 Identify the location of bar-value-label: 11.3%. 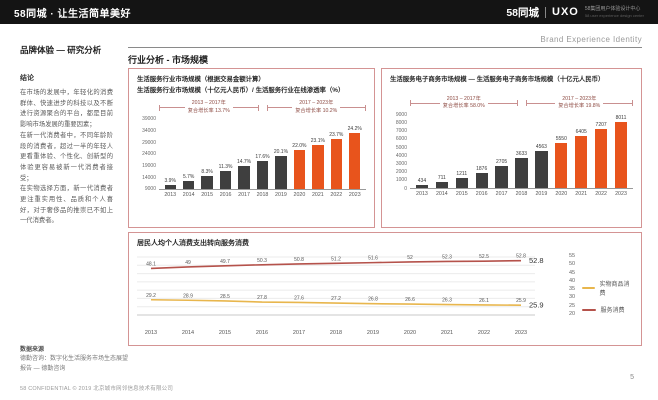
(225, 167).